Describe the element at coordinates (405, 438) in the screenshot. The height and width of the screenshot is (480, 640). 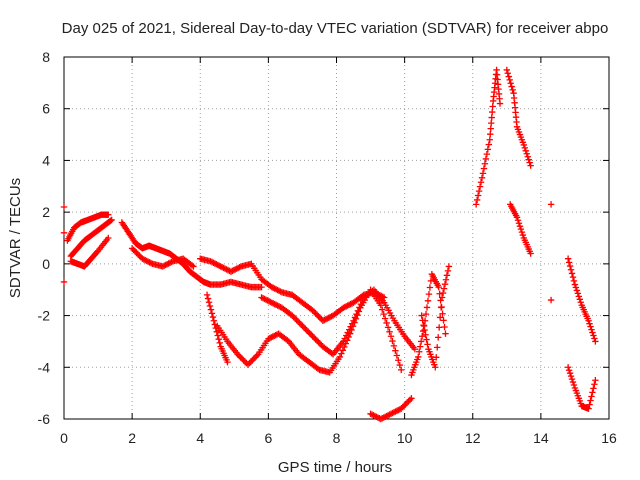
I see `x-tick-label: 10` at that location.